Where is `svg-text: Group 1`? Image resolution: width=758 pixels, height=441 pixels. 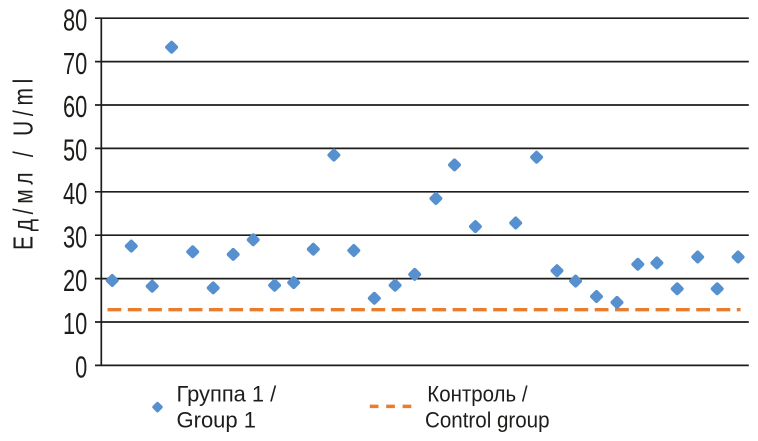
svg-text: Group 1 is located at coordinates (217, 420).